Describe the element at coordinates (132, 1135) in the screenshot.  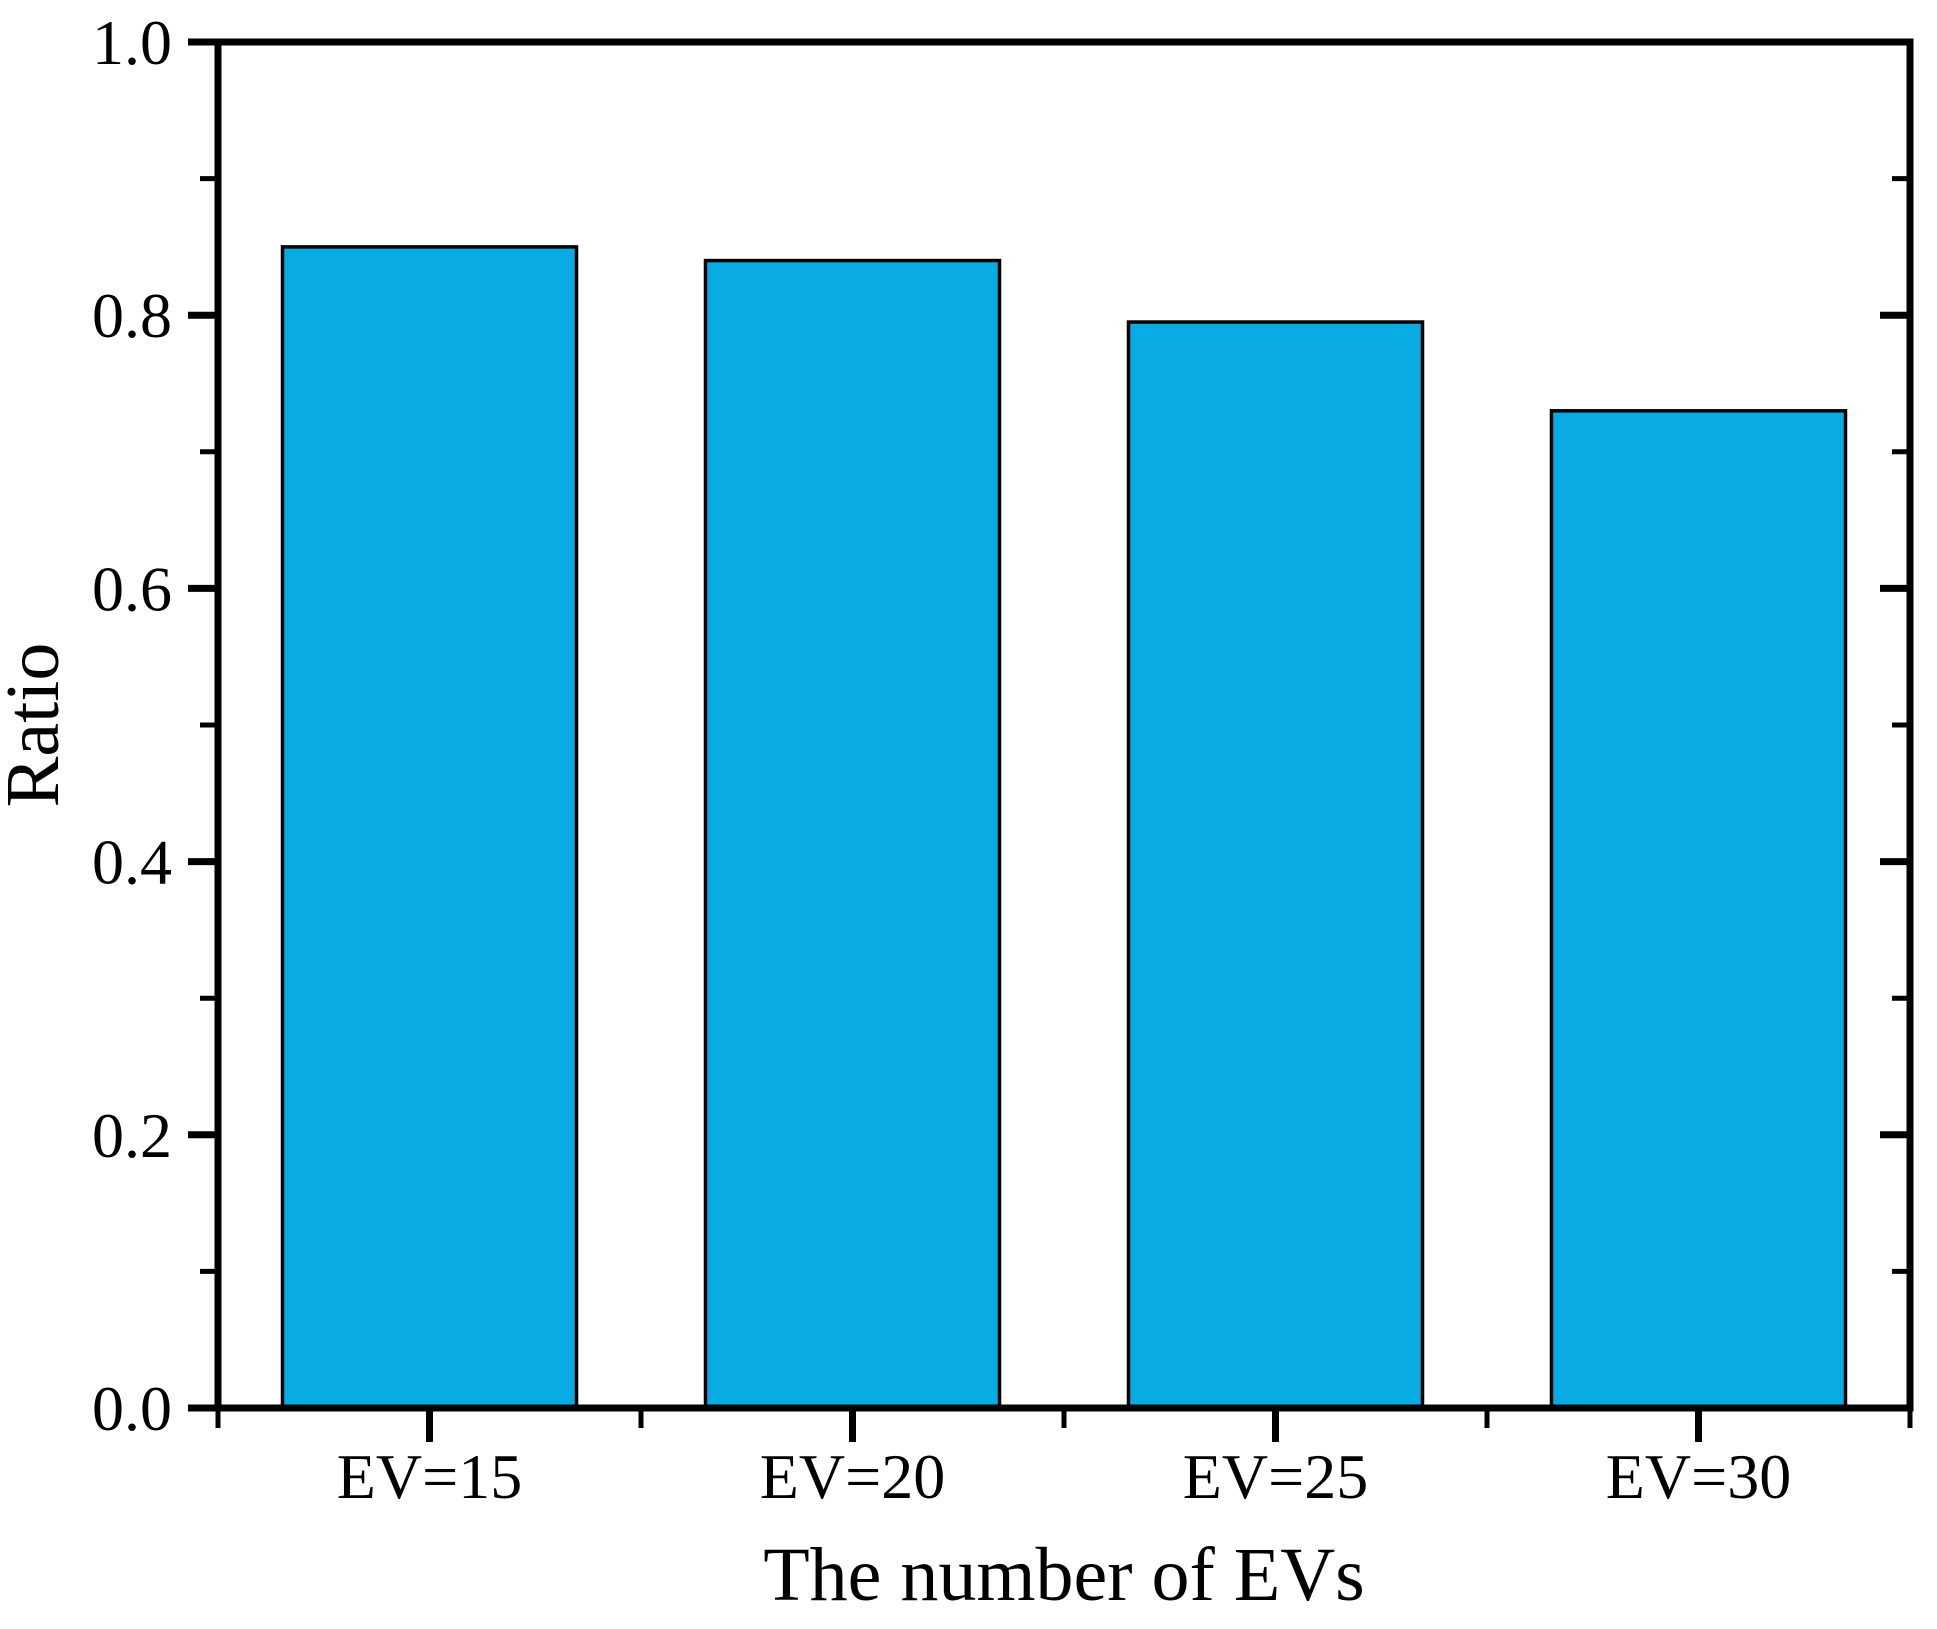
I see `y-tick-label: 0.2` at that location.